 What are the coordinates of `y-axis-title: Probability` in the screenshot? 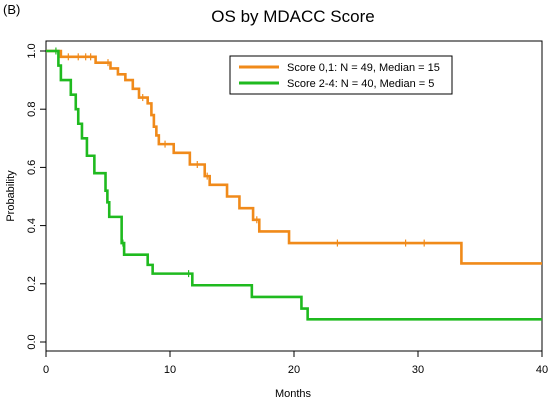 It's located at (11, 196).